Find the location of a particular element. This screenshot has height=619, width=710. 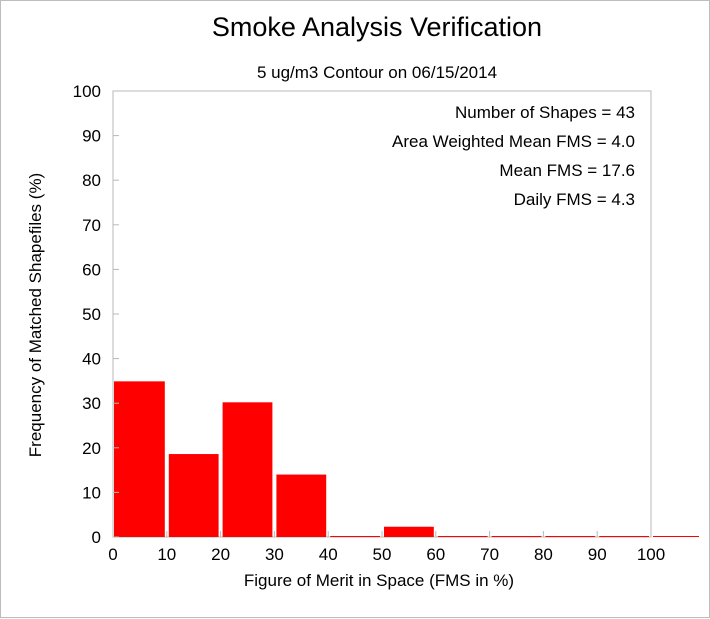

y-tick-label: 10 is located at coordinates (91, 492).